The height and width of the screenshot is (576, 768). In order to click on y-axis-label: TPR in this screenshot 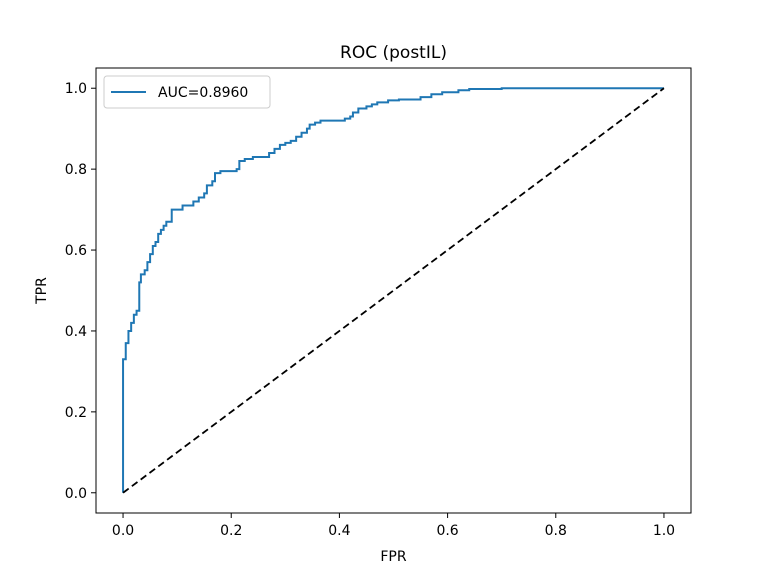, I will do `click(42, 291)`.